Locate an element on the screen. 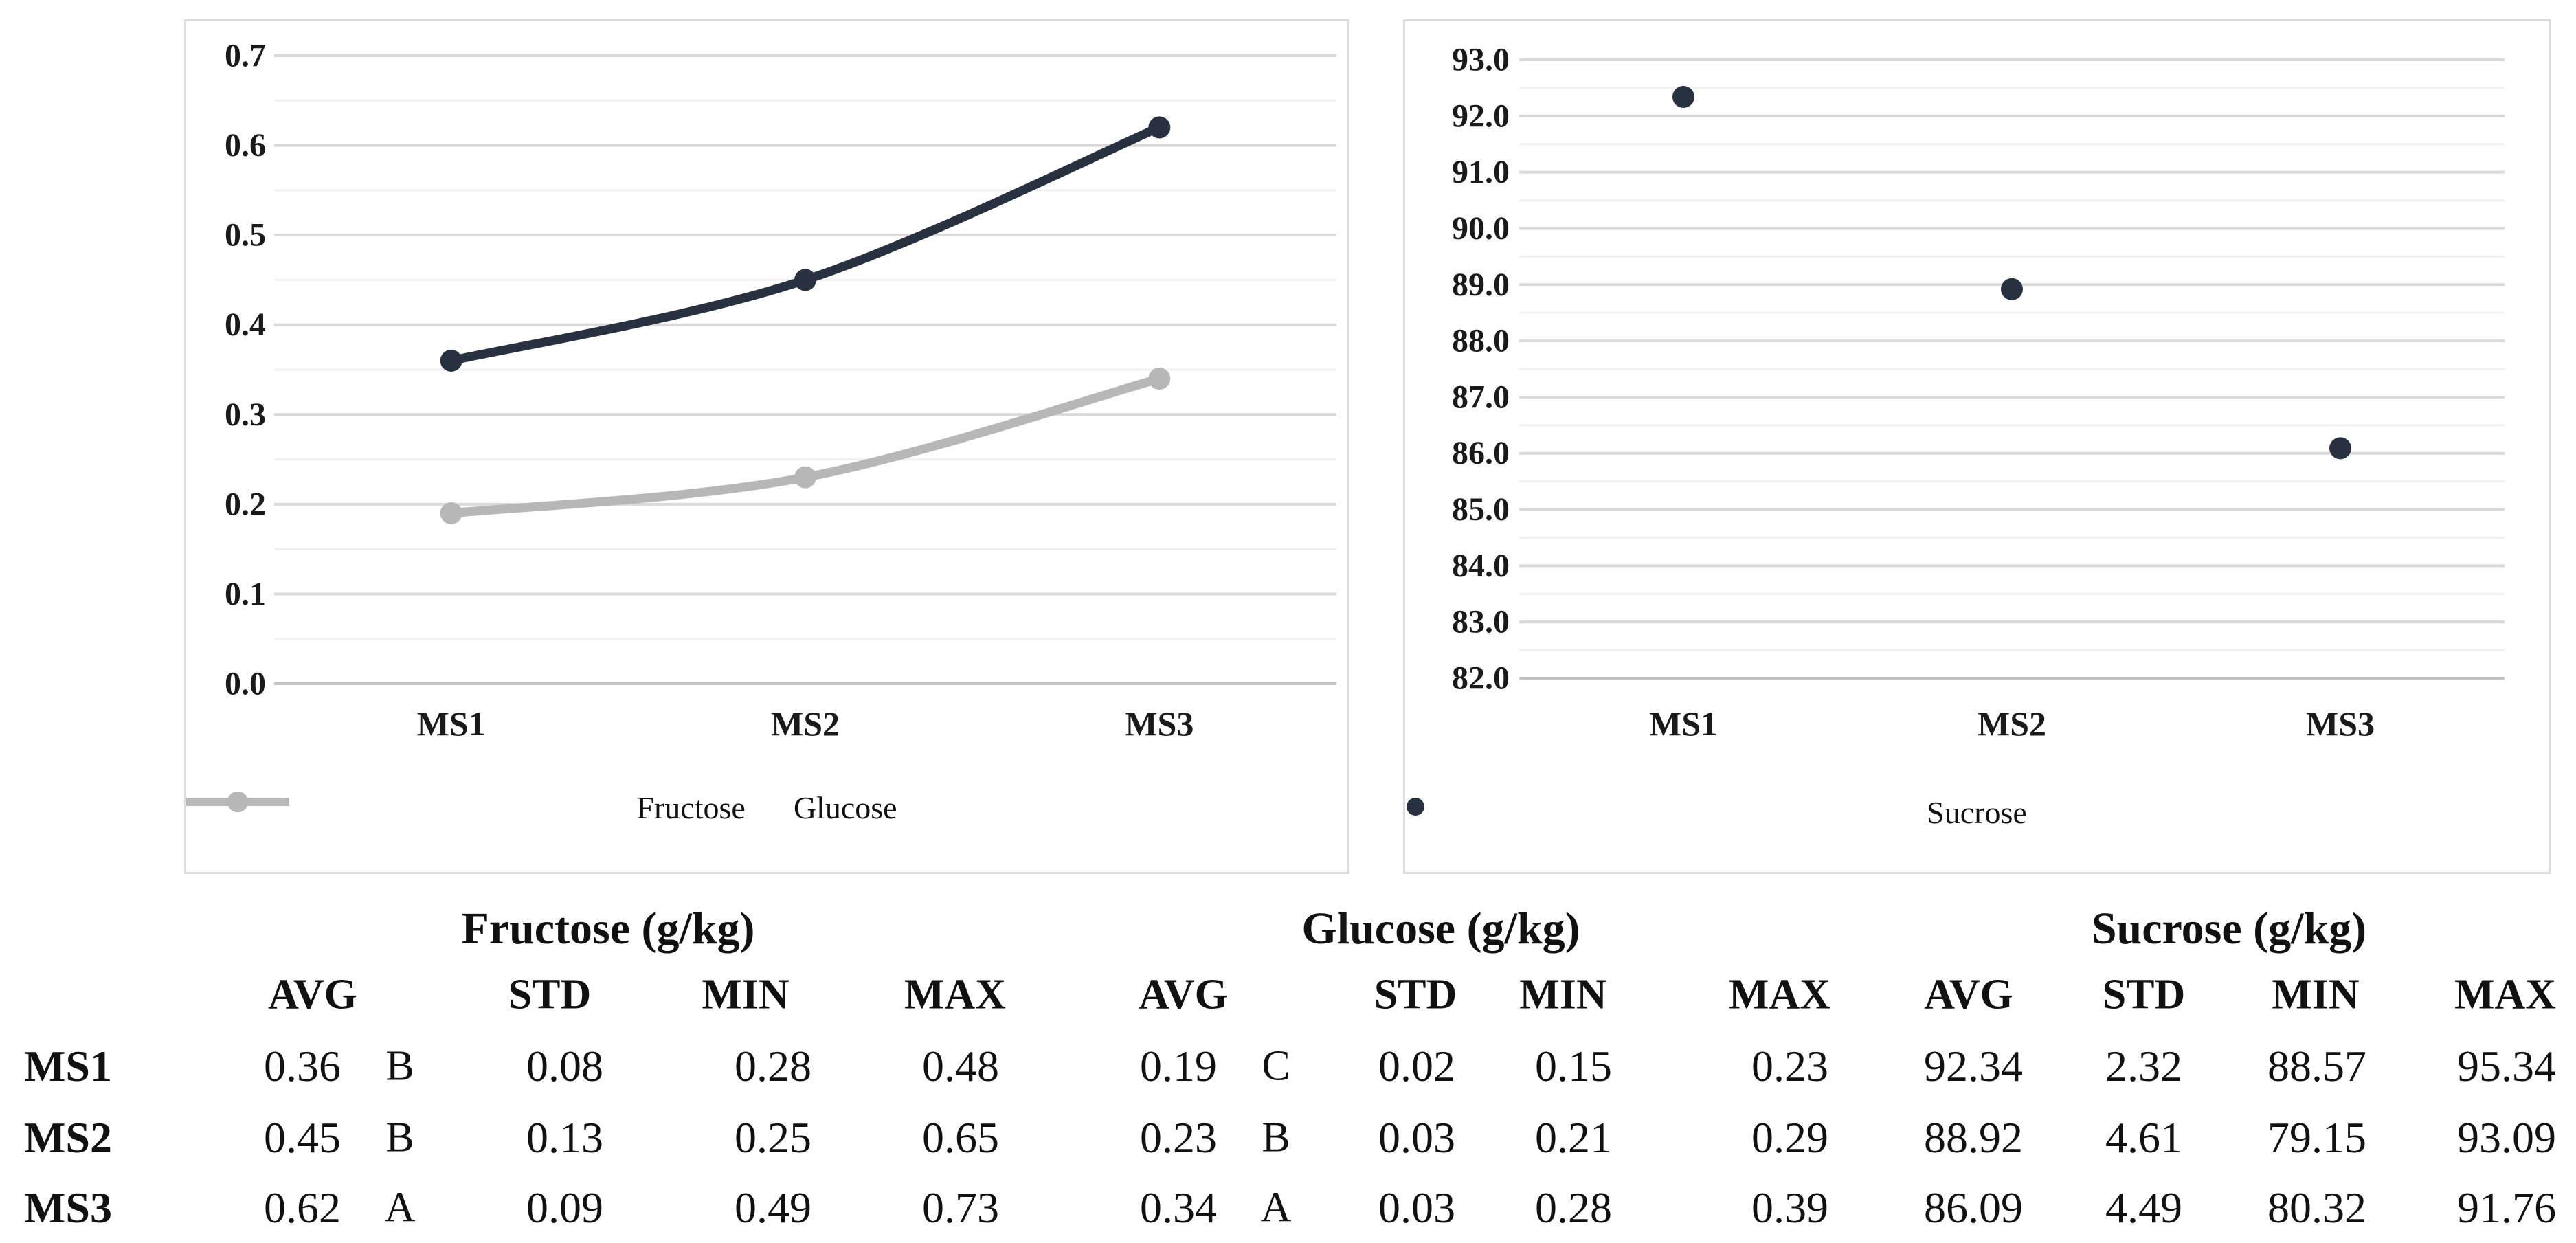 Image resolution: width=2576 pixels, height=1243 pixels. dot-marker-swatch-icon is located at coordinates (1415, 807).